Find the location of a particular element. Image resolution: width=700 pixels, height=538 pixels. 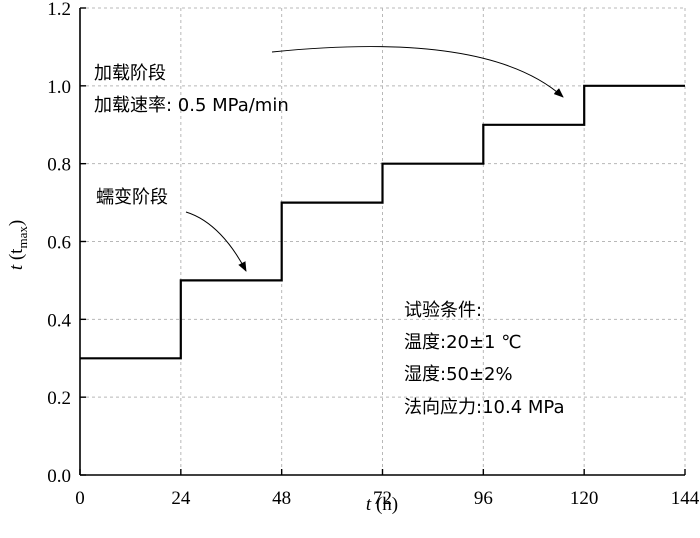

x-tick-label: 144 is located at coordinates (685, 498).